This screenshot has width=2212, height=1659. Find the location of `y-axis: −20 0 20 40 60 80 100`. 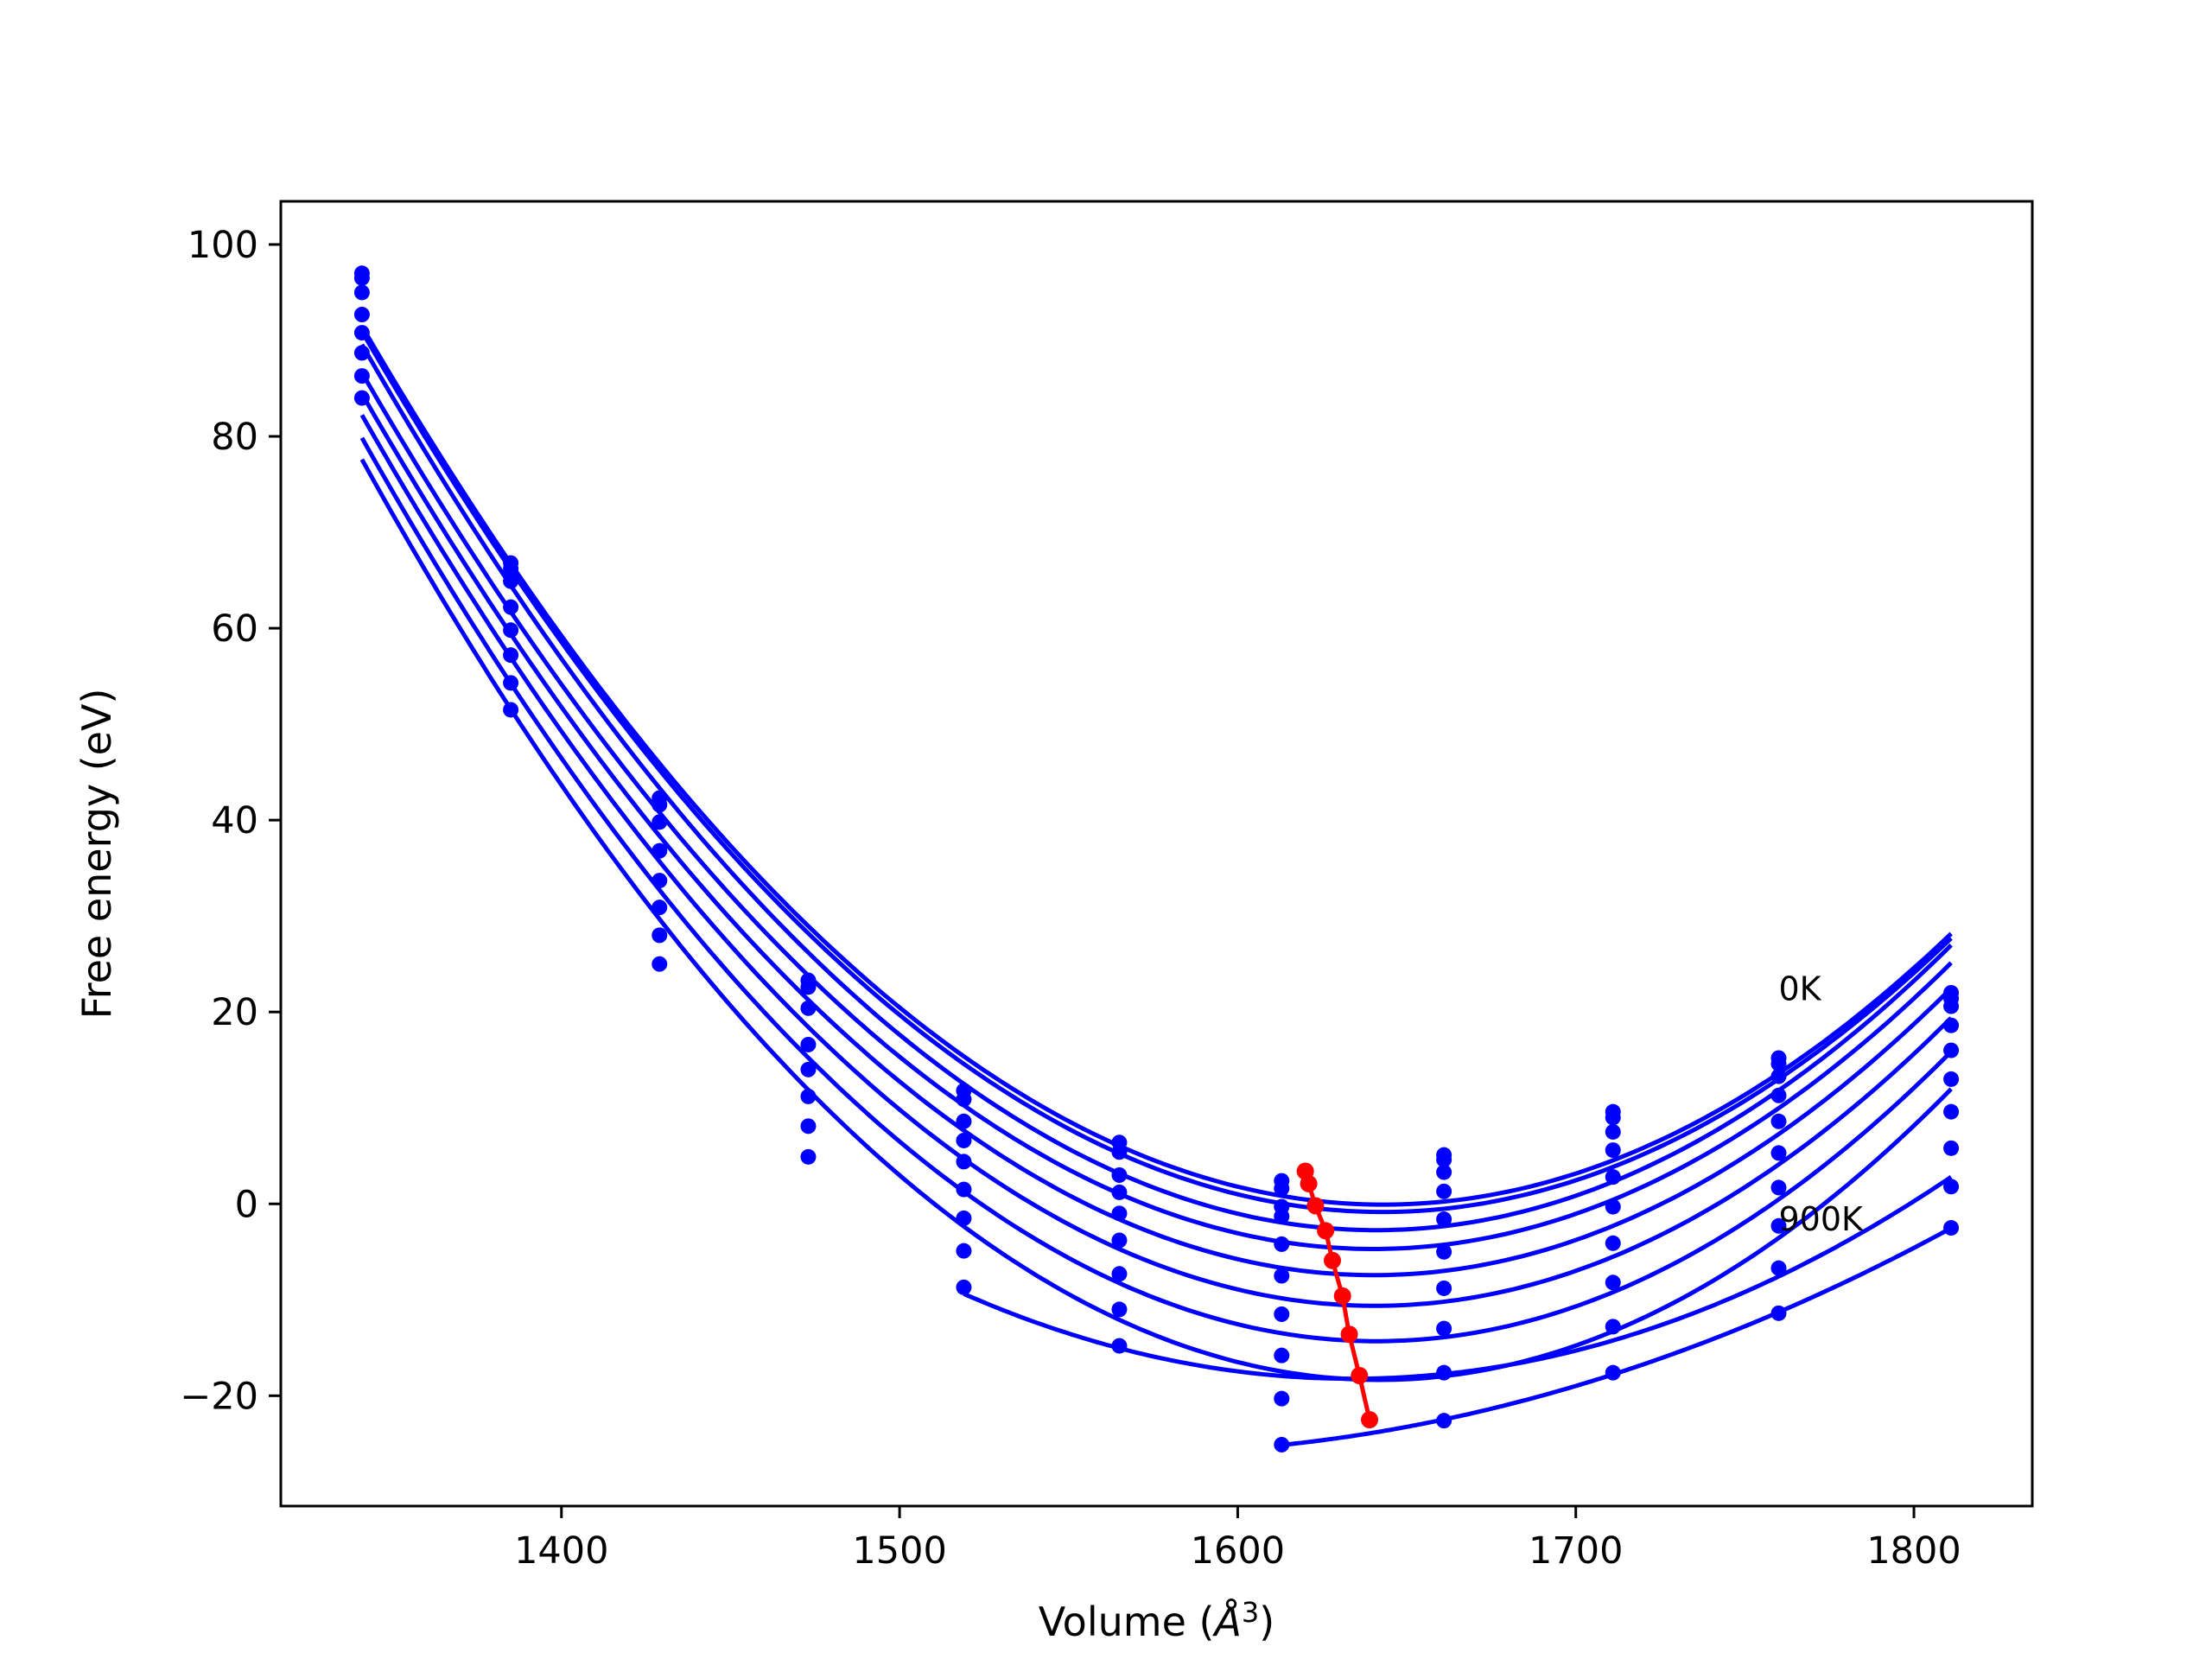

y-axis: −20 0 20 40 60 80 100 is located at coordinates (231, 821).